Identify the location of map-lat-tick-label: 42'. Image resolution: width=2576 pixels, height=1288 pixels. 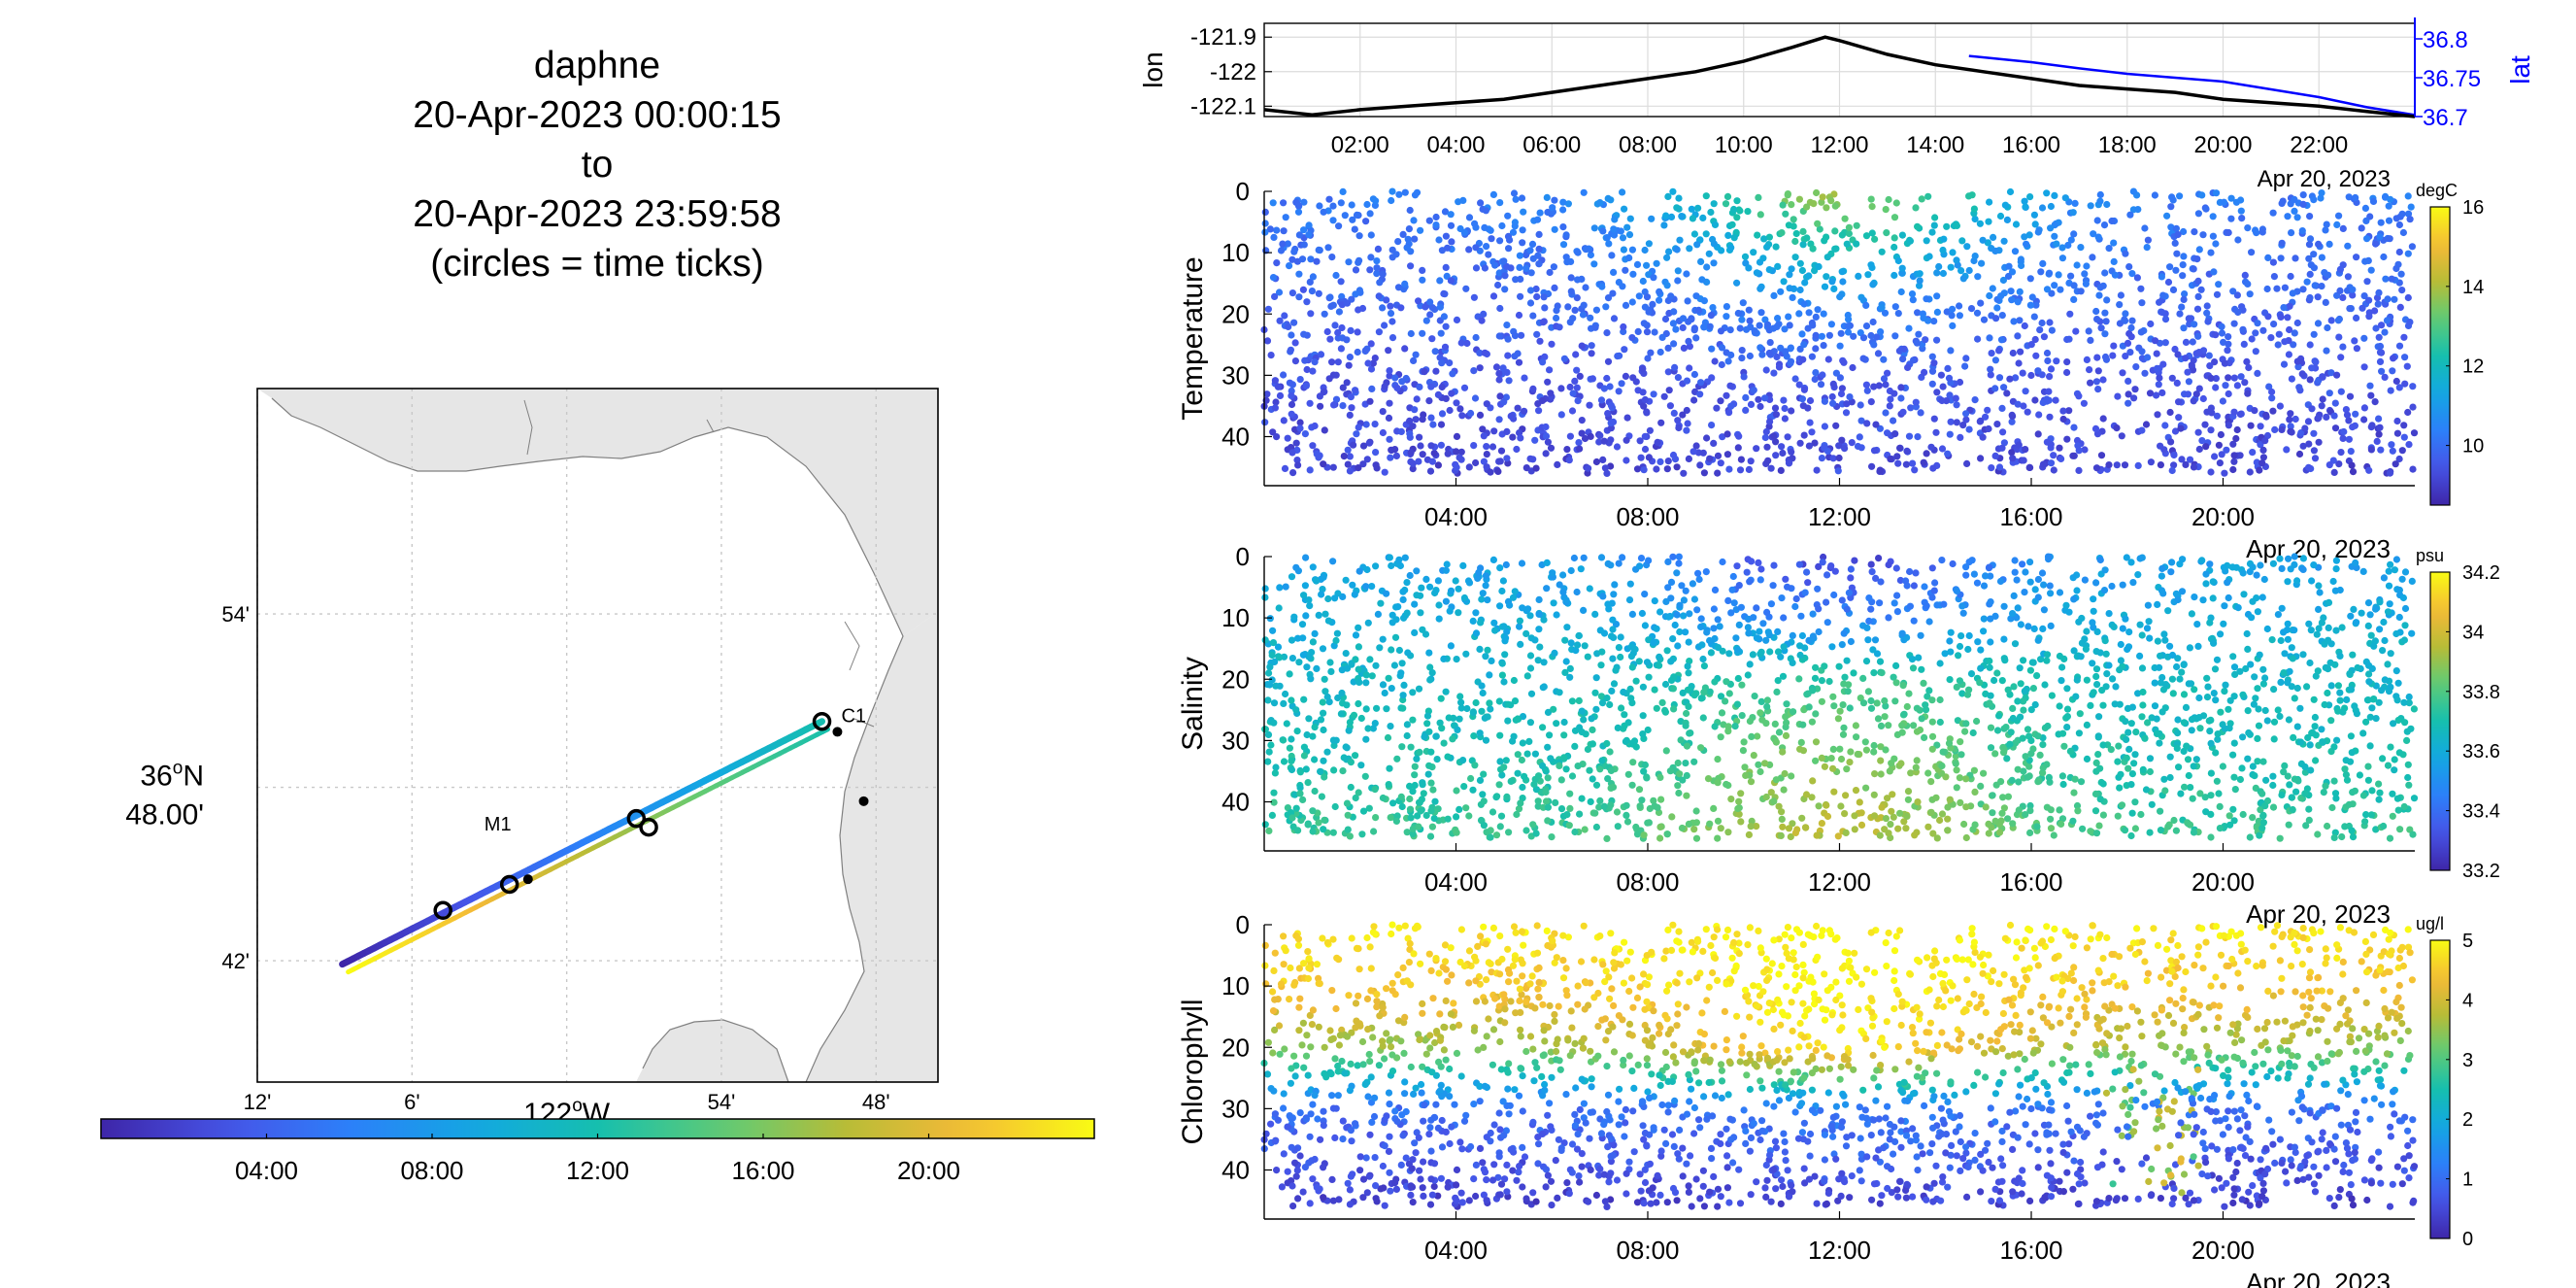
(236, 961).